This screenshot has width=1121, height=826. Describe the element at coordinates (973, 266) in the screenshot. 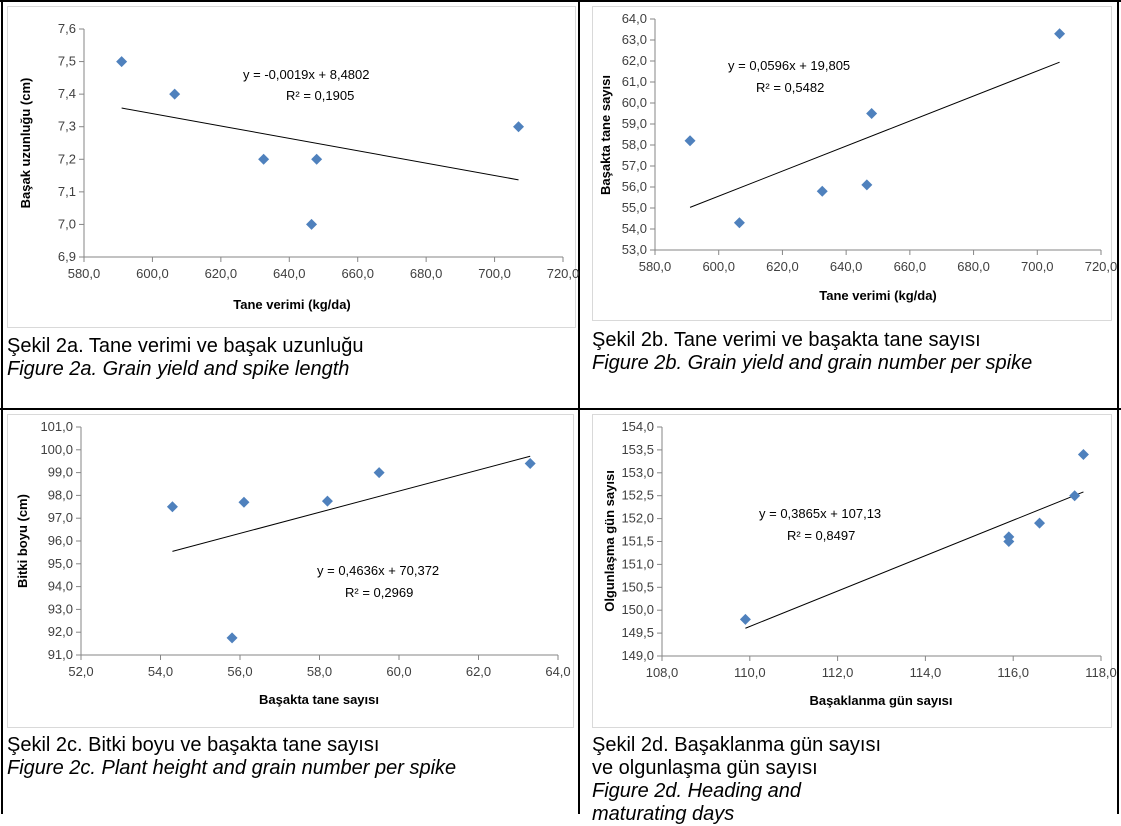

I see `x-tick-label: 680,0` at that location.